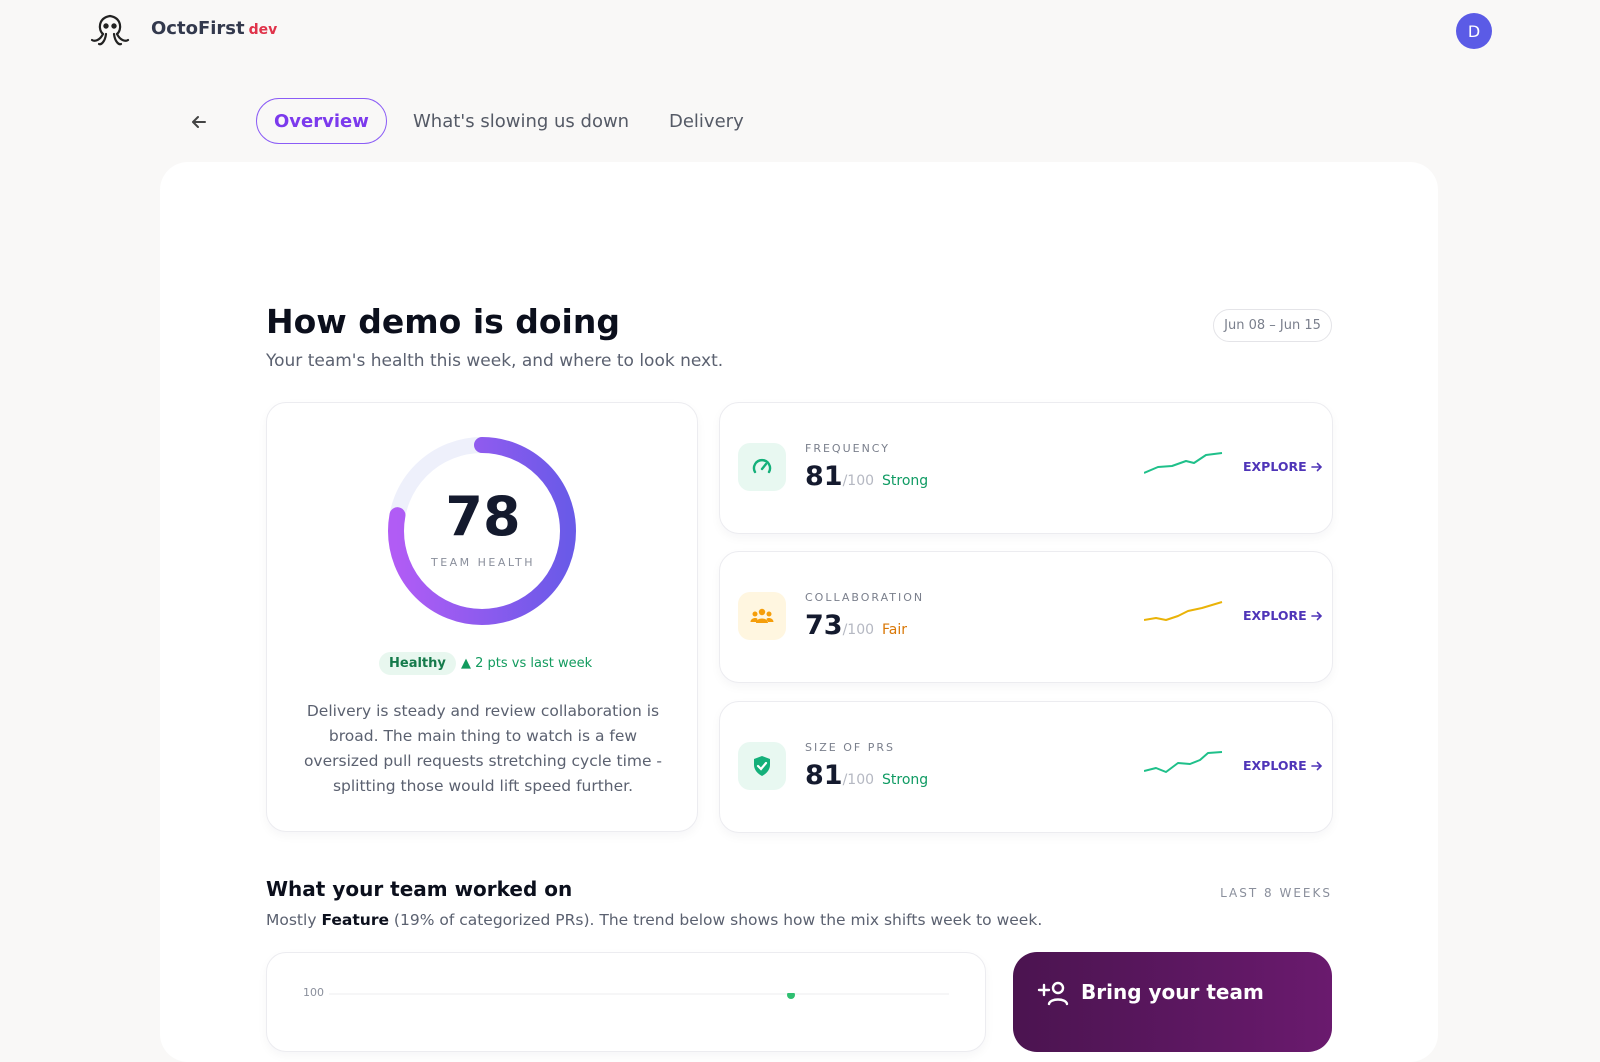 Image resolution: width=1600 pixels, height=1062 pixels. Describe the element at coordinates (1026, 468) in the screenshot. I see `metric-card: FREQUENCY 81/100 Strong EXPLORE` at that location.